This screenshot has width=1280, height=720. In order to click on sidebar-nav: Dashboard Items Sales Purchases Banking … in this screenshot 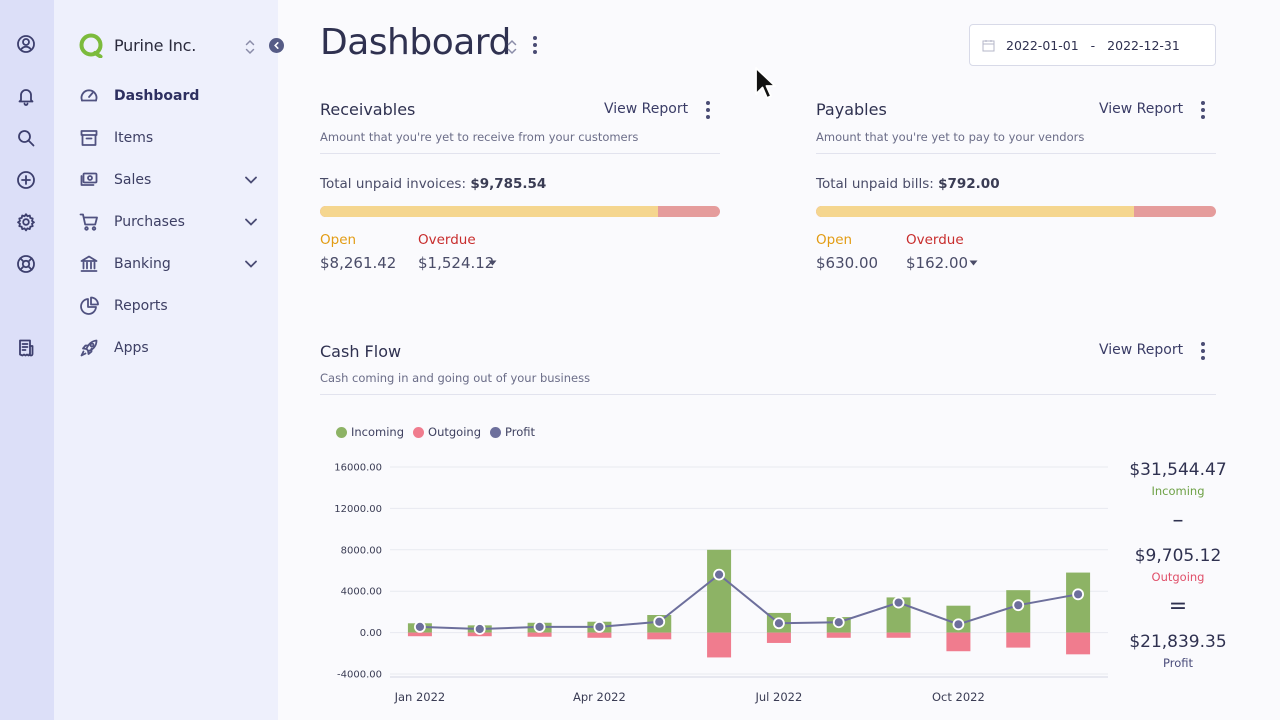, I will do `click(173, 222)`.